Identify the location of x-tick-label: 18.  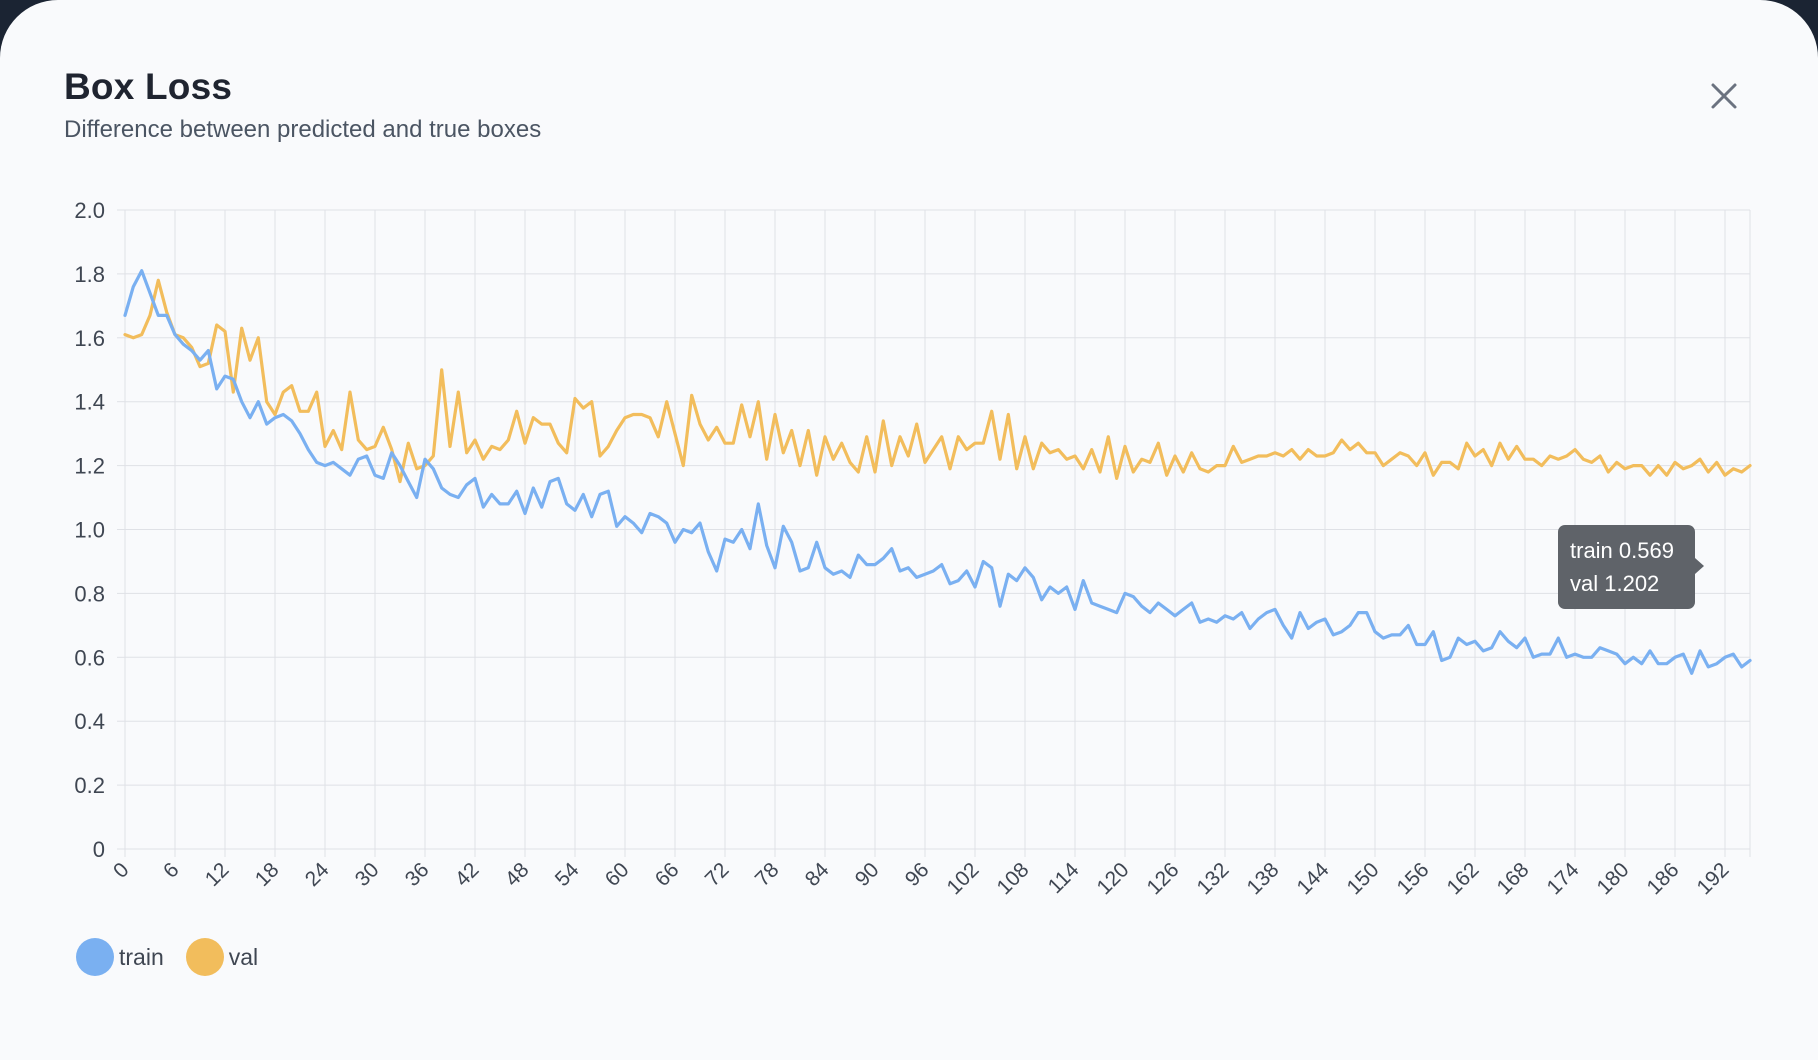
(267, 874).